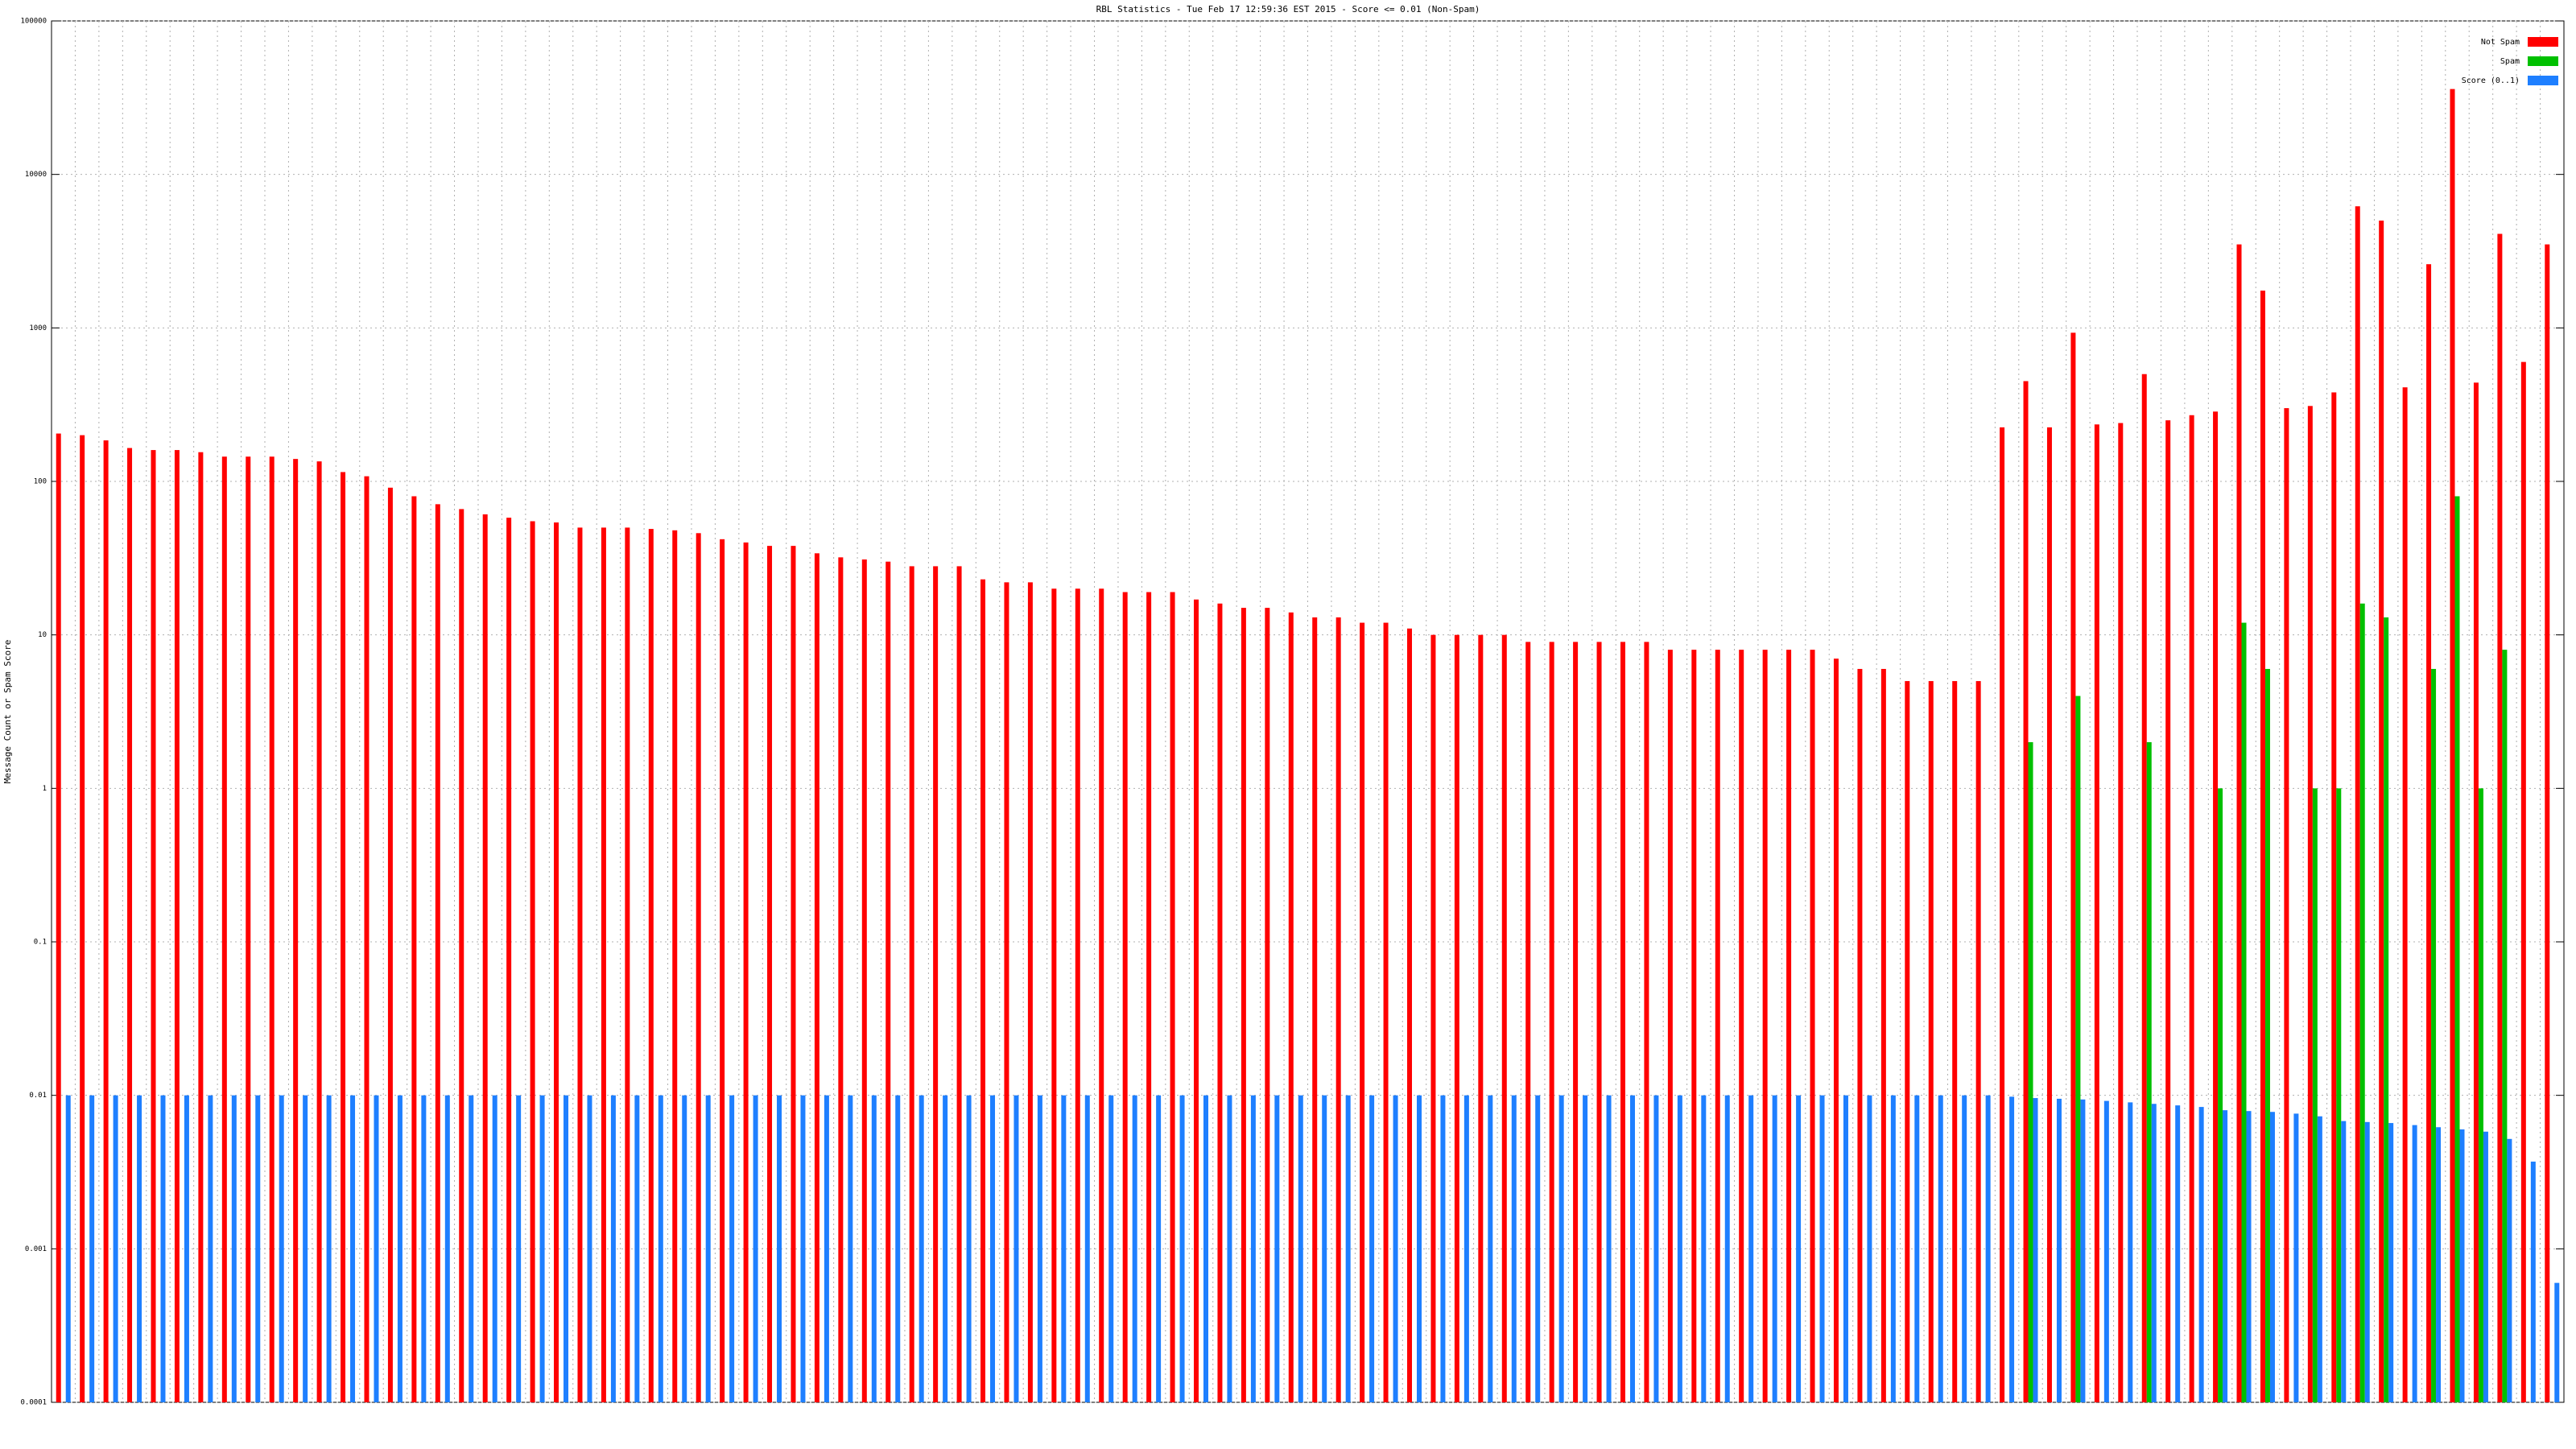 The image size is (2576, 1449). Describe the element at coordinates (40, 943) in the screenshot. I see `y-tick-label: 0.1` at that location.